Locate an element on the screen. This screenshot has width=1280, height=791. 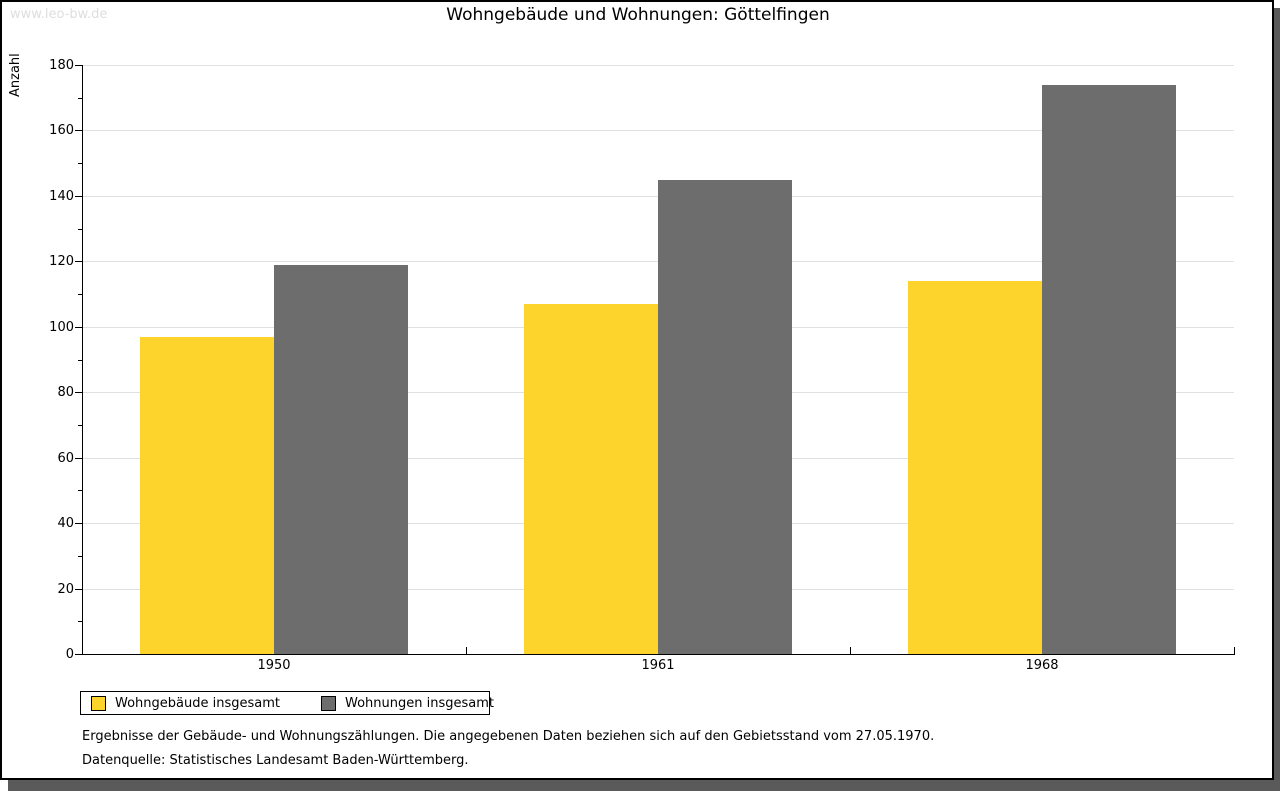
y-tick-label-160: 160 is located at coordinates (61, 131).